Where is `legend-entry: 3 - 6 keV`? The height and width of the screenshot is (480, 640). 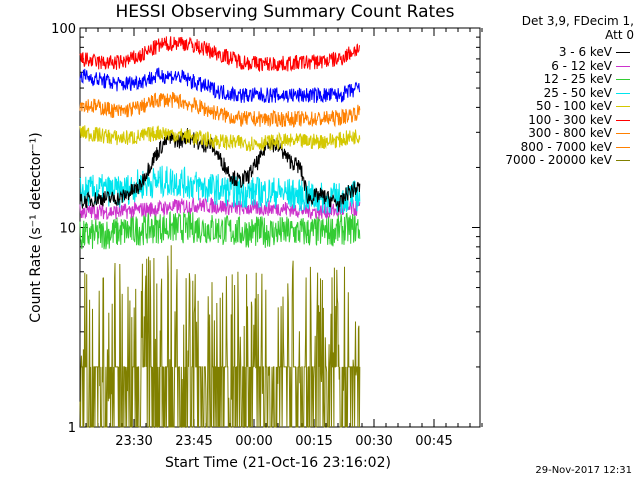 legend-entry: 3 - 6 keV is located at coordinates (594, 52).